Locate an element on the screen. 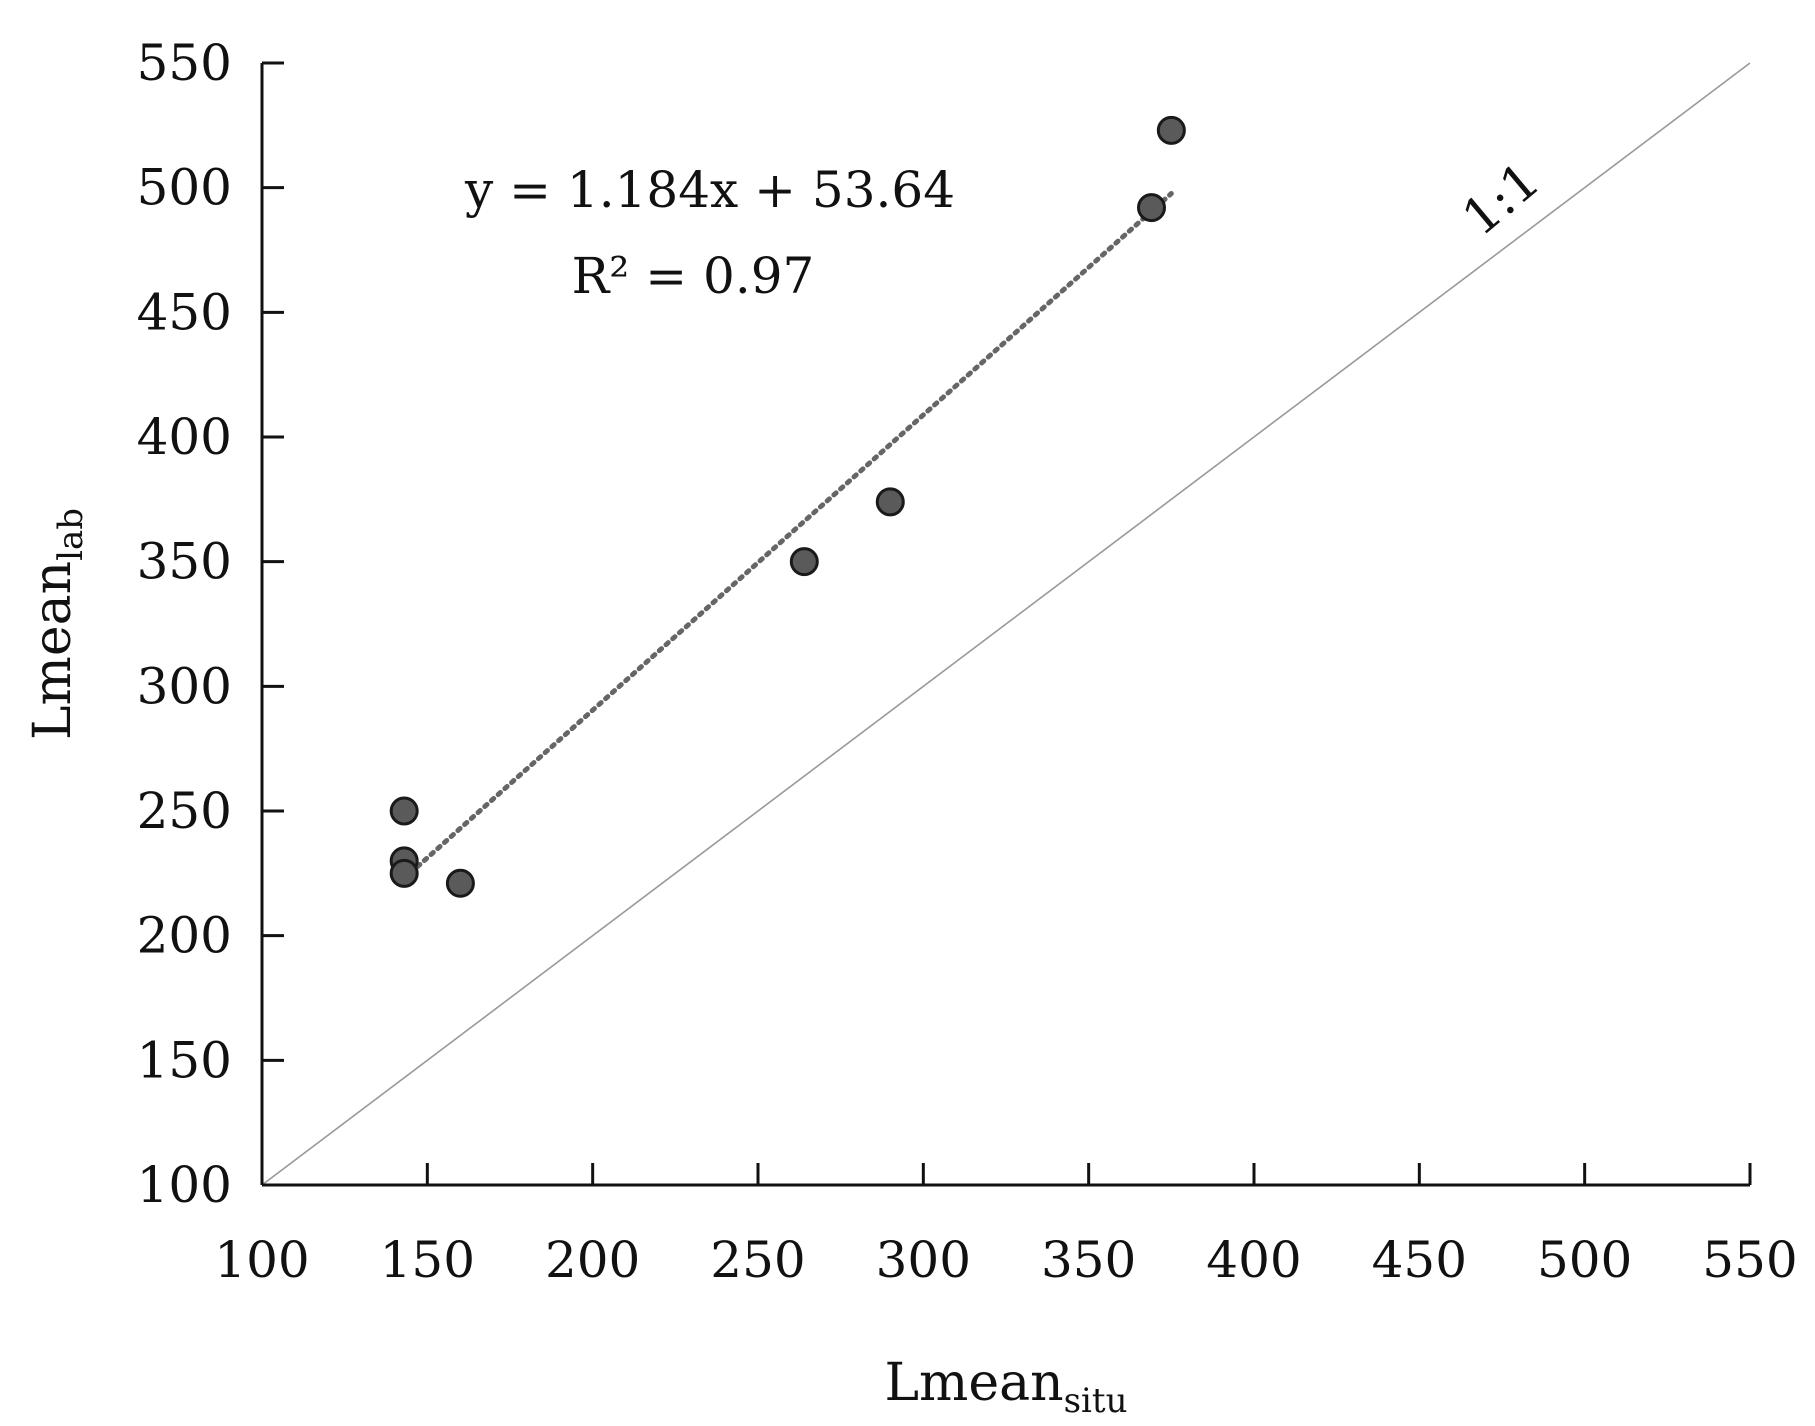  x-tick-label: 200 is located at coordinates (592, 1260).